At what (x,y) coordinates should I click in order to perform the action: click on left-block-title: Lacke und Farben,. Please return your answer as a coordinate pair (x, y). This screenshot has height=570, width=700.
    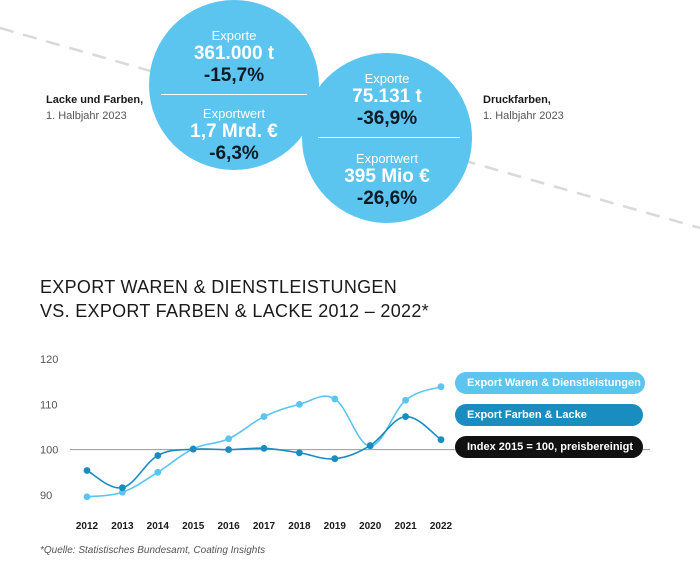
    Looking at the image, I should click on (95, 100).